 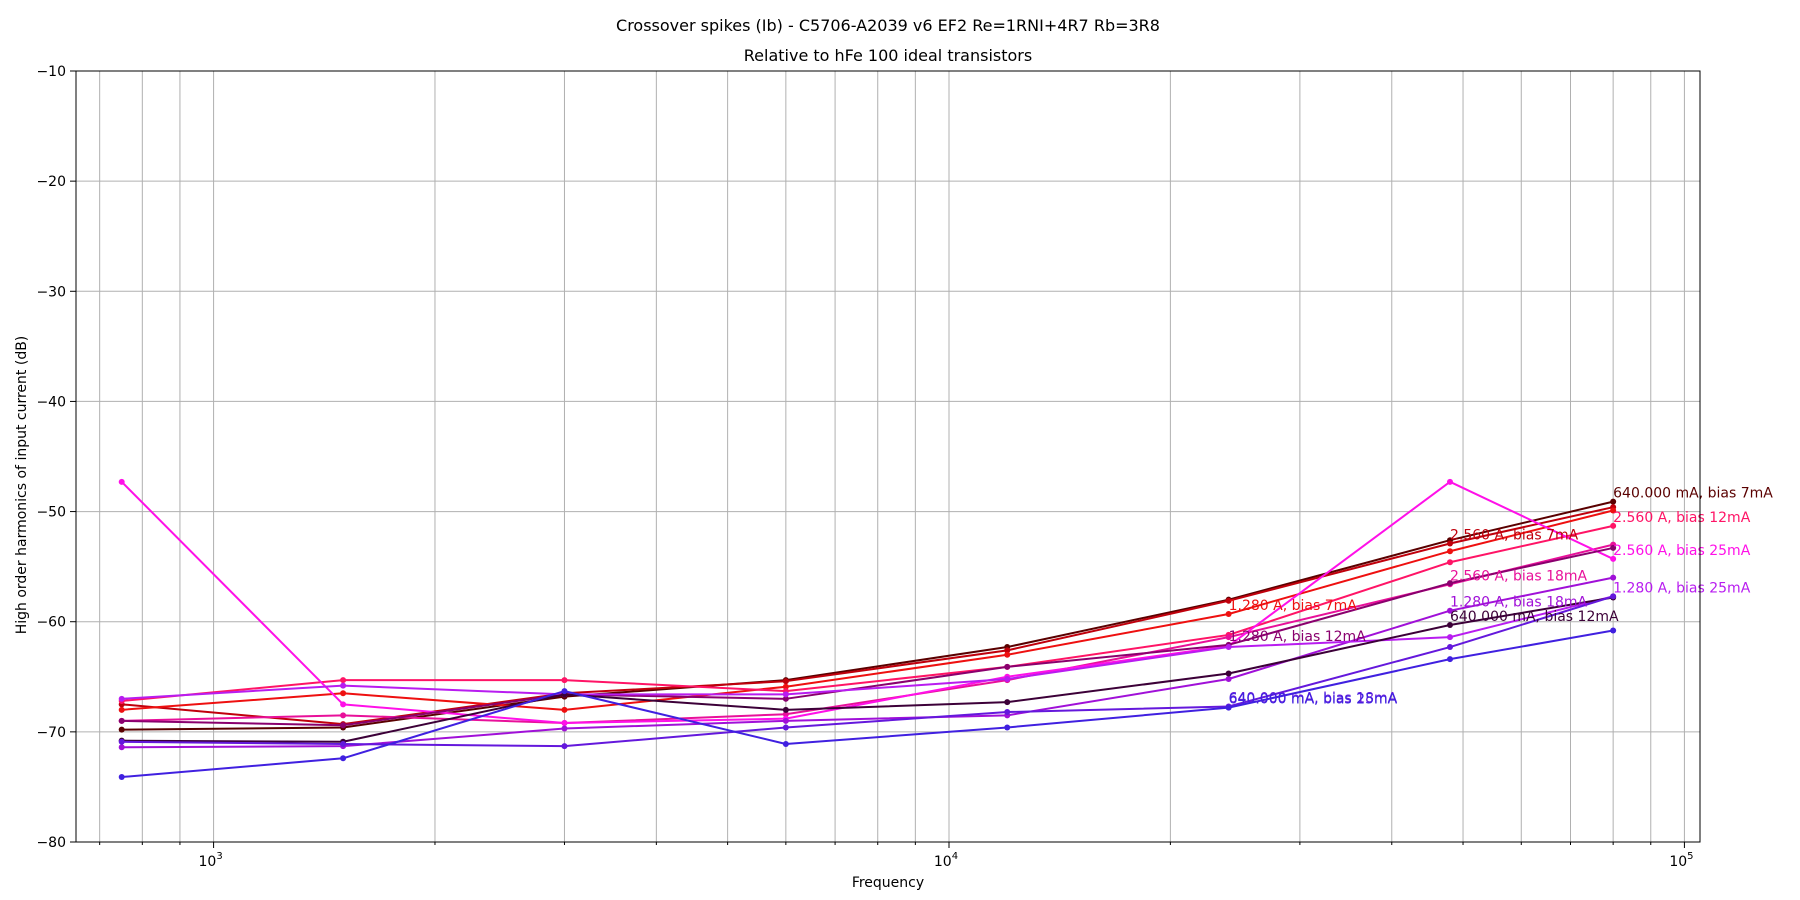 I want to click on y-tick-label: −80, so click(x=51, y=843).